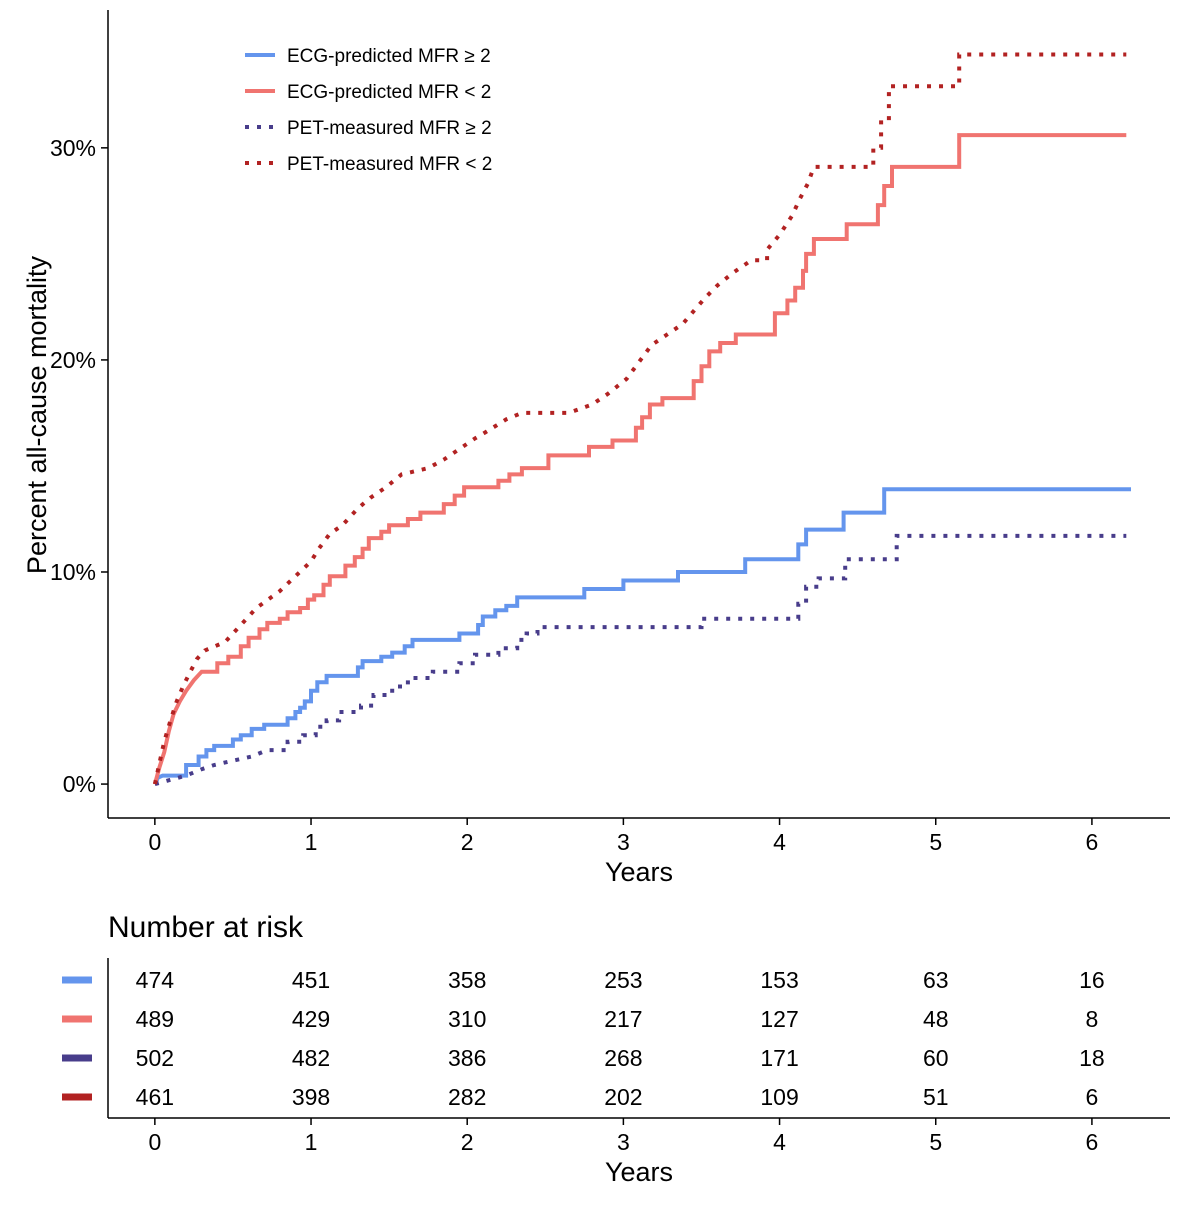  Describe the element at coordinates (623, 980) in the screenshot. I see `risk-cell-0-3: 253` at that location.